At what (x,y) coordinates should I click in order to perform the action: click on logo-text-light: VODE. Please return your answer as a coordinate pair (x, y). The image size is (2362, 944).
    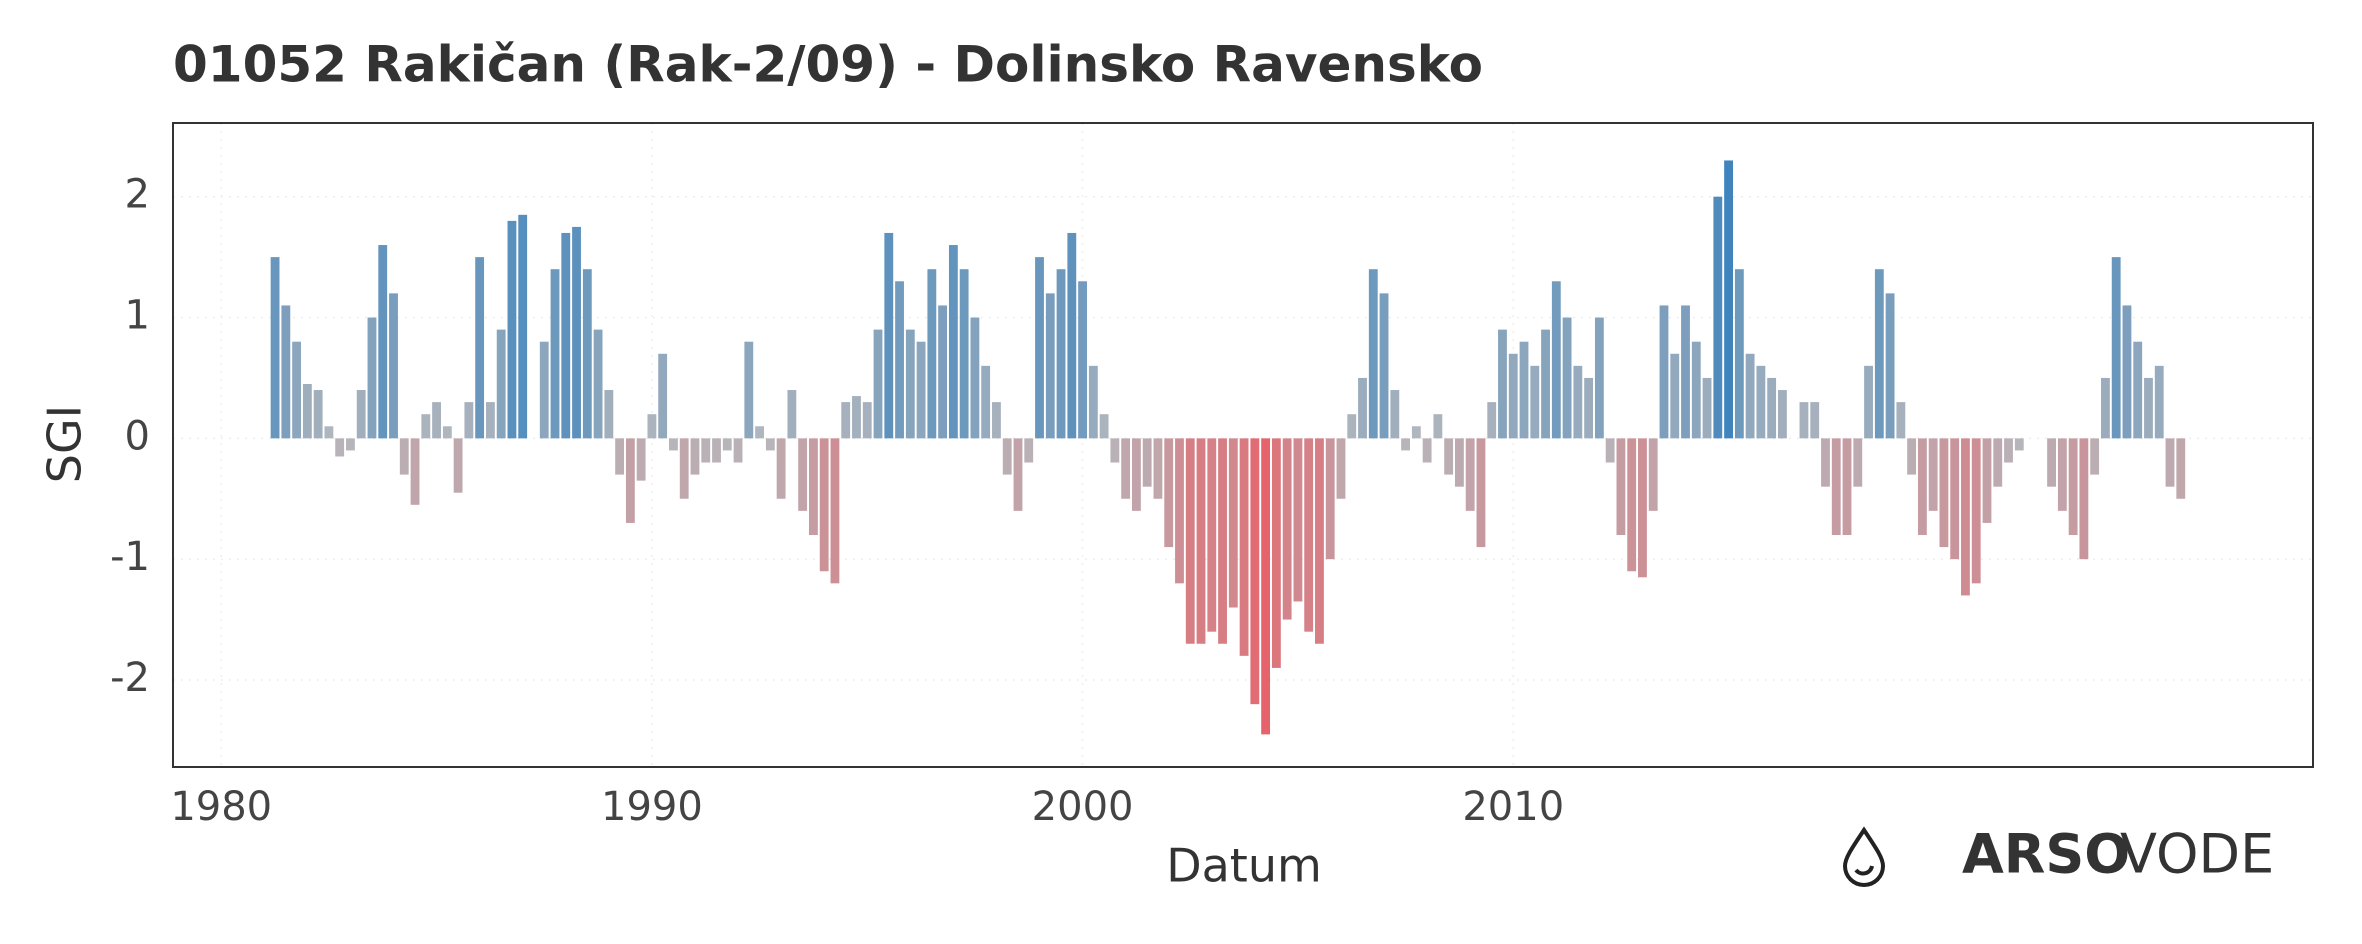
    Looking at the image, I should click on (2197, 854).